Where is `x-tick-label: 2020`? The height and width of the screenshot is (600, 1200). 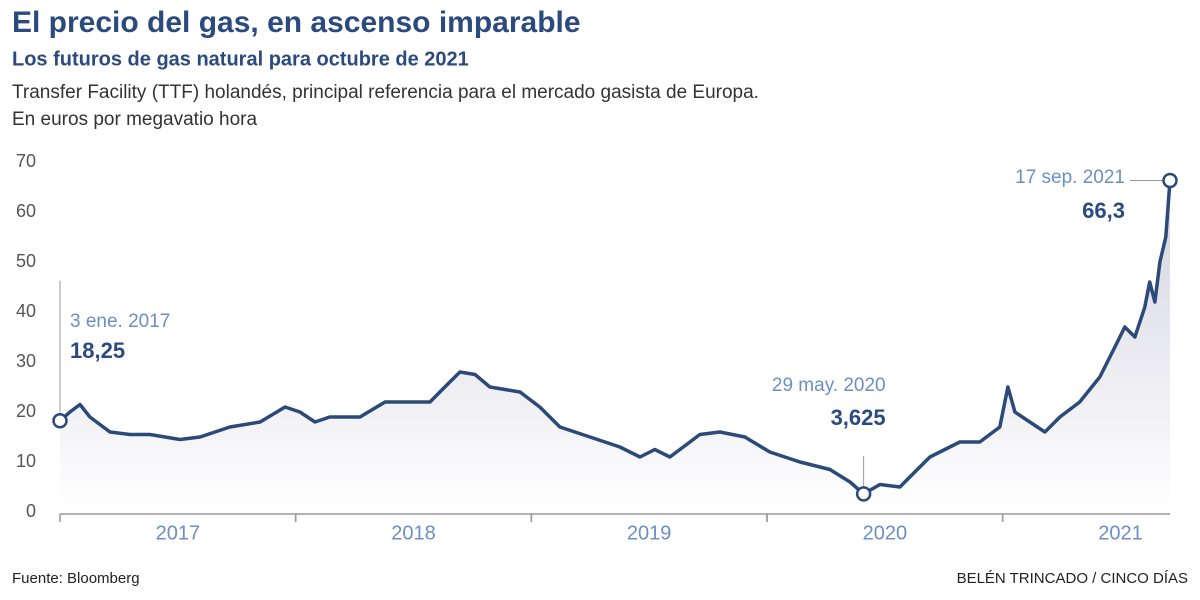 x-tick-label: 2020 is located at coordinates (885, 533).